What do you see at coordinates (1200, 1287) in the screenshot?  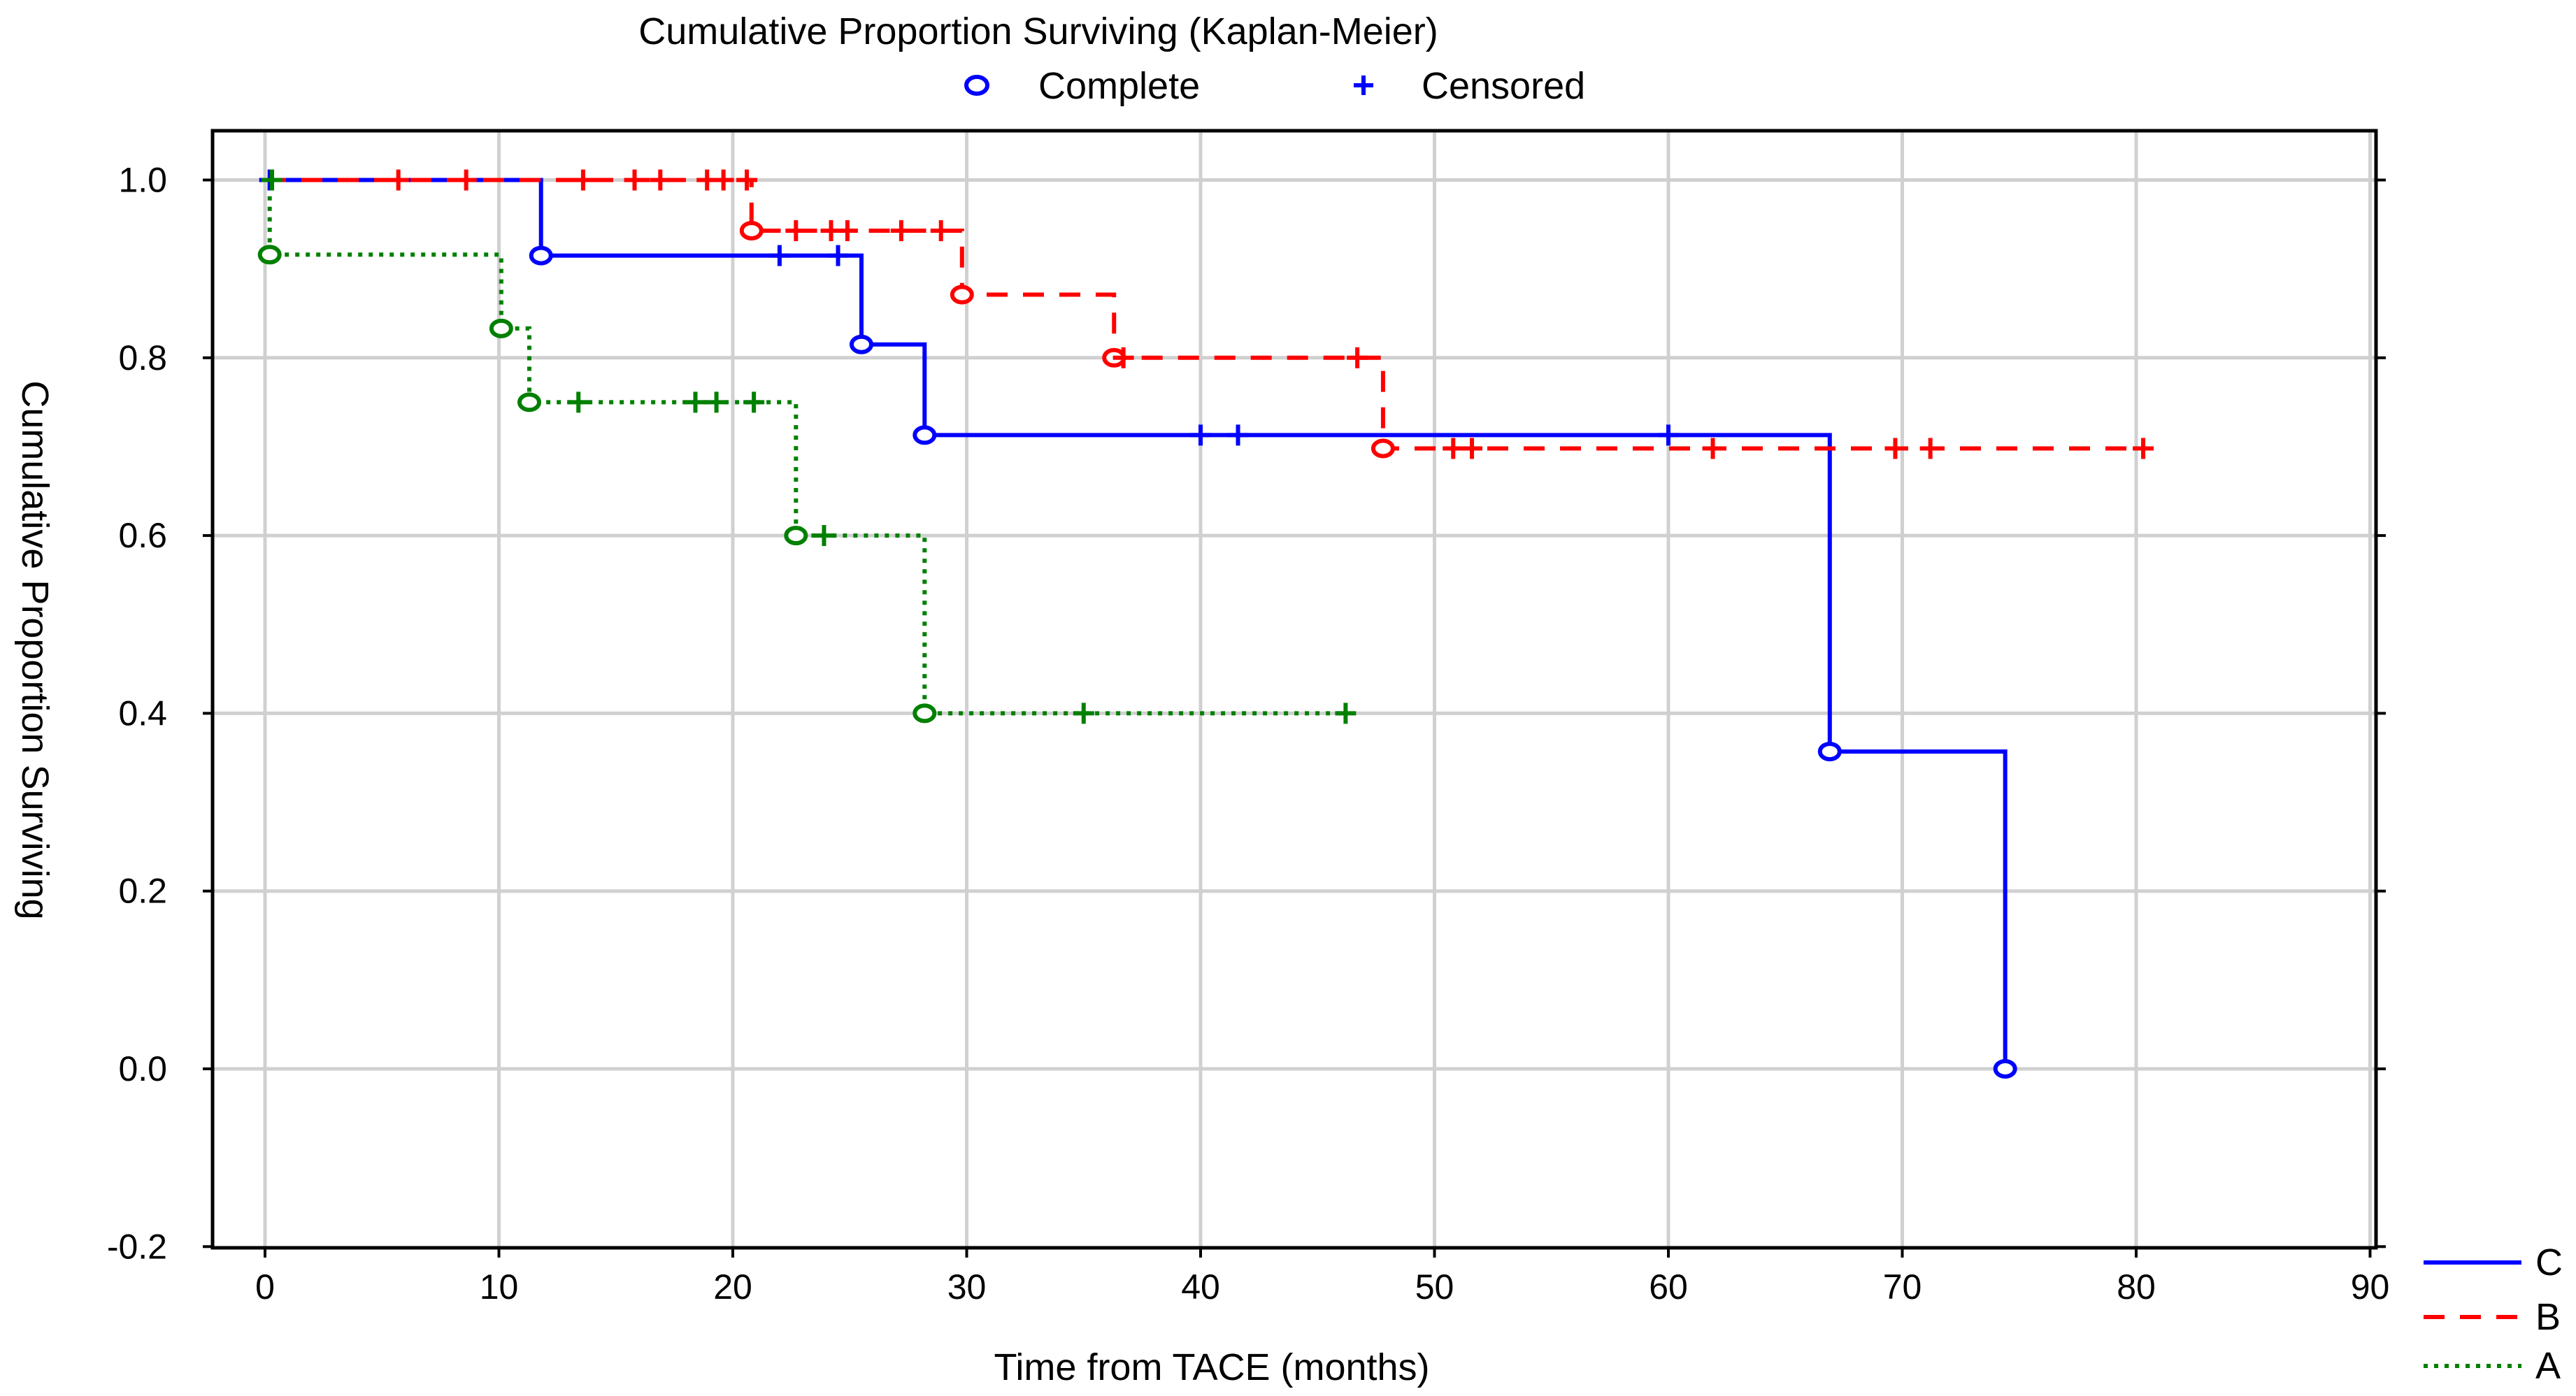 I see `x-tick-label: 40` at bounding box center [1200, 1287].